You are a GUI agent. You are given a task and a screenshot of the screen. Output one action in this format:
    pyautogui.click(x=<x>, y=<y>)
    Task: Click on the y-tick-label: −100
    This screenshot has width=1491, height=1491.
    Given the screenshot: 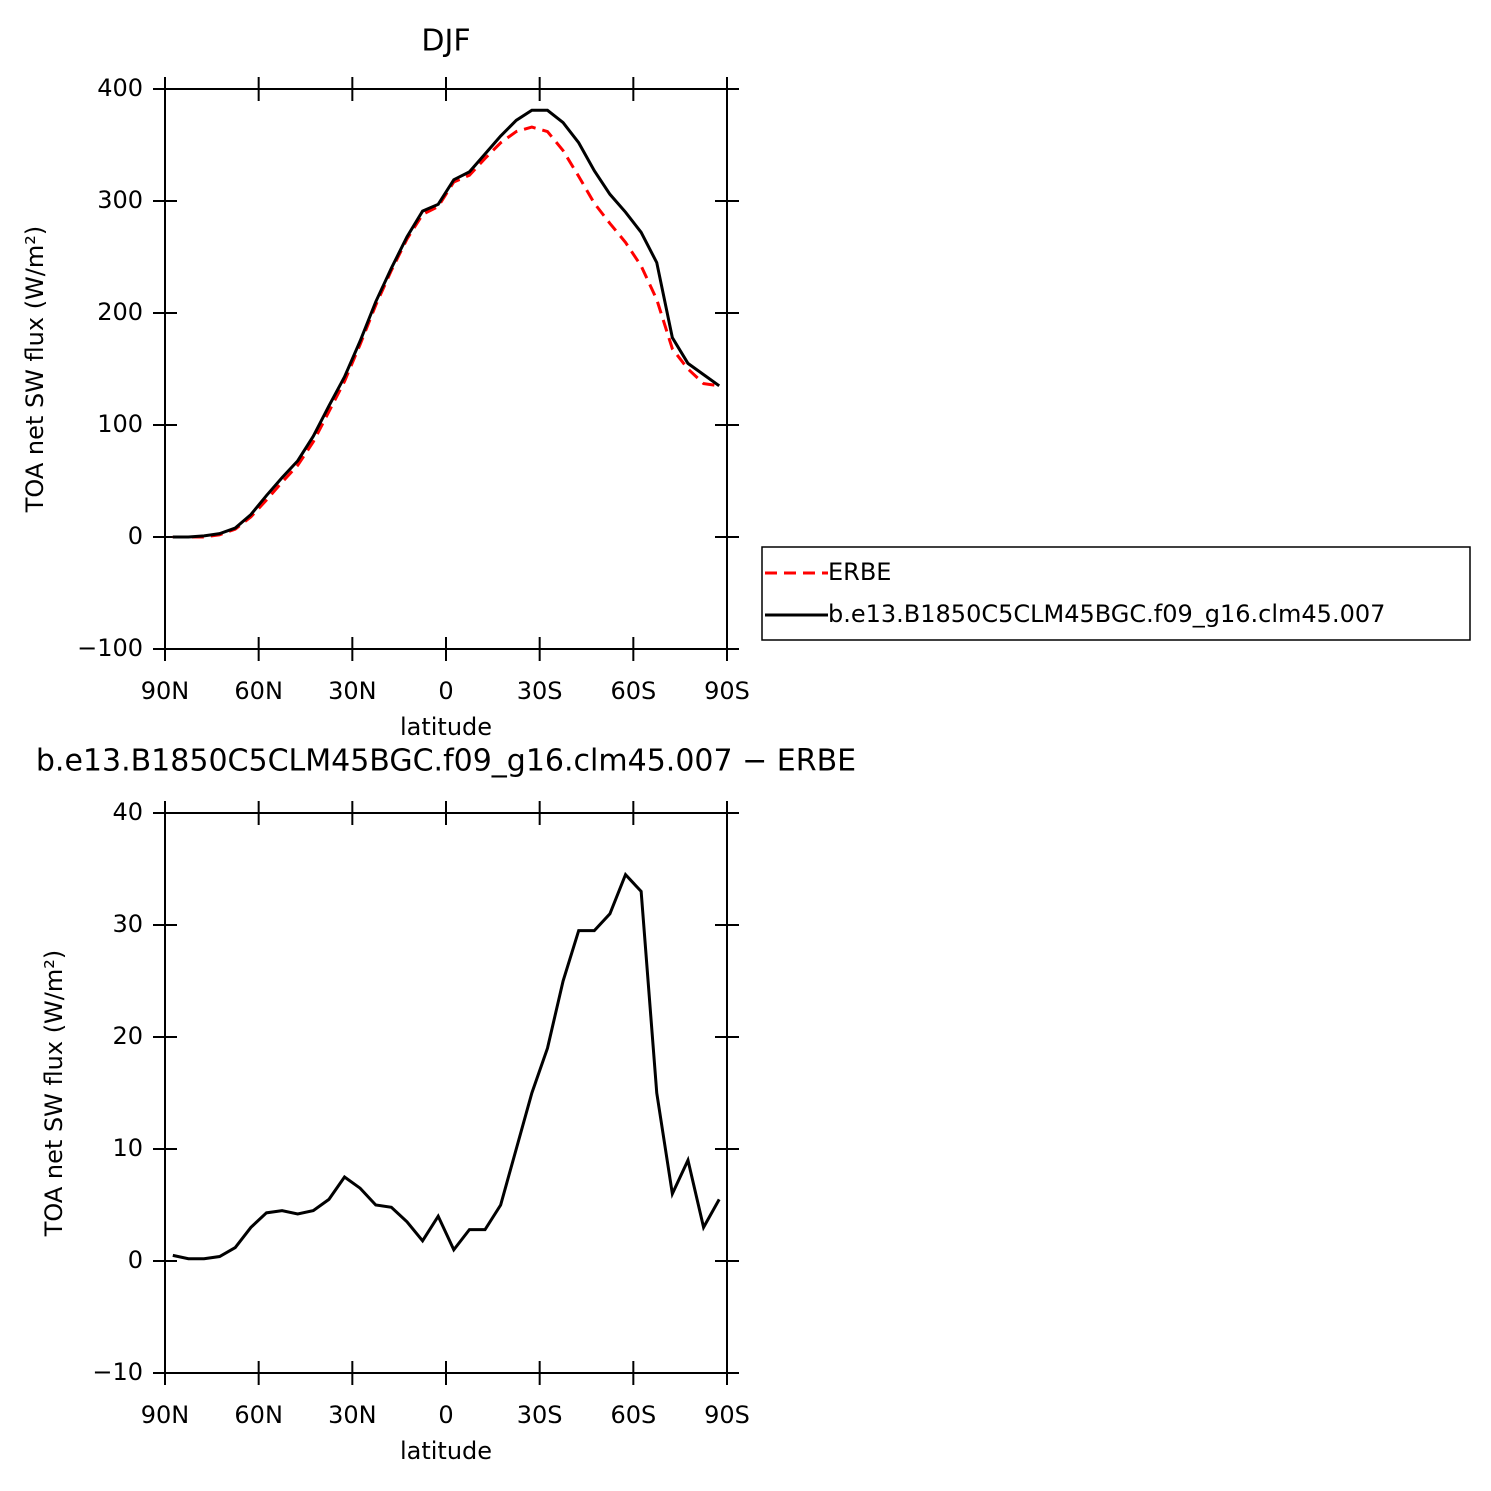 What is the action you would take?
    pyautogui.click(x=110, y=648)
    